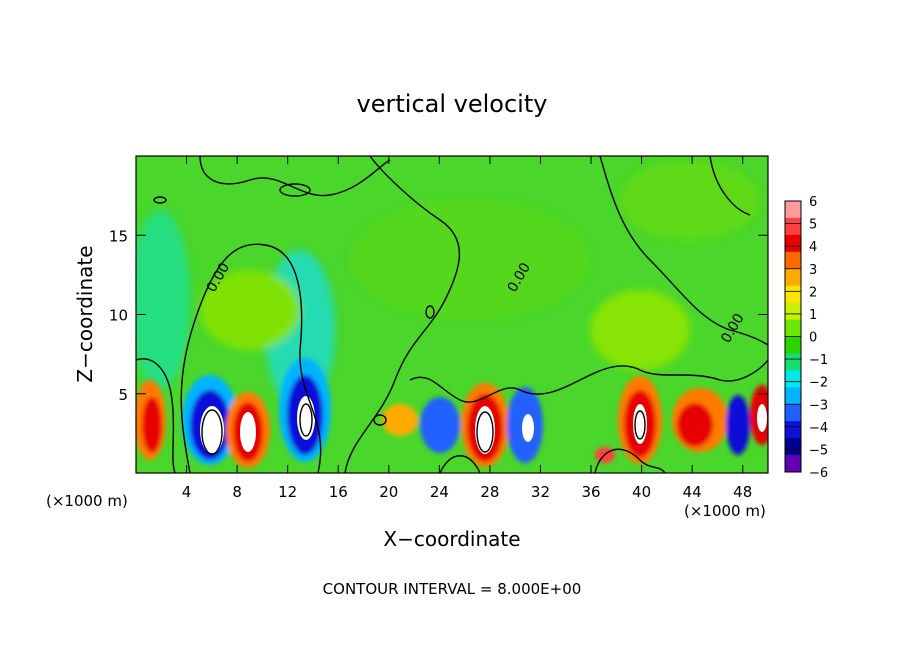 This screenshot has width=904, height=654. I want to click on colorbar-level-label: −6, so click(818, 473).